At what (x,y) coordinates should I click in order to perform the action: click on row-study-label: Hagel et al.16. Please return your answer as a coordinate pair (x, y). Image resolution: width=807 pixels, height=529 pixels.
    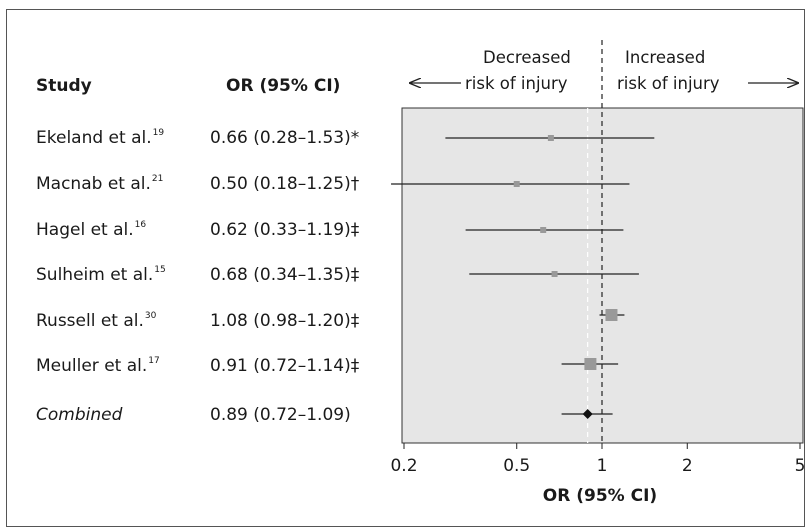
    Looking at the image, I should click on (91, 230).